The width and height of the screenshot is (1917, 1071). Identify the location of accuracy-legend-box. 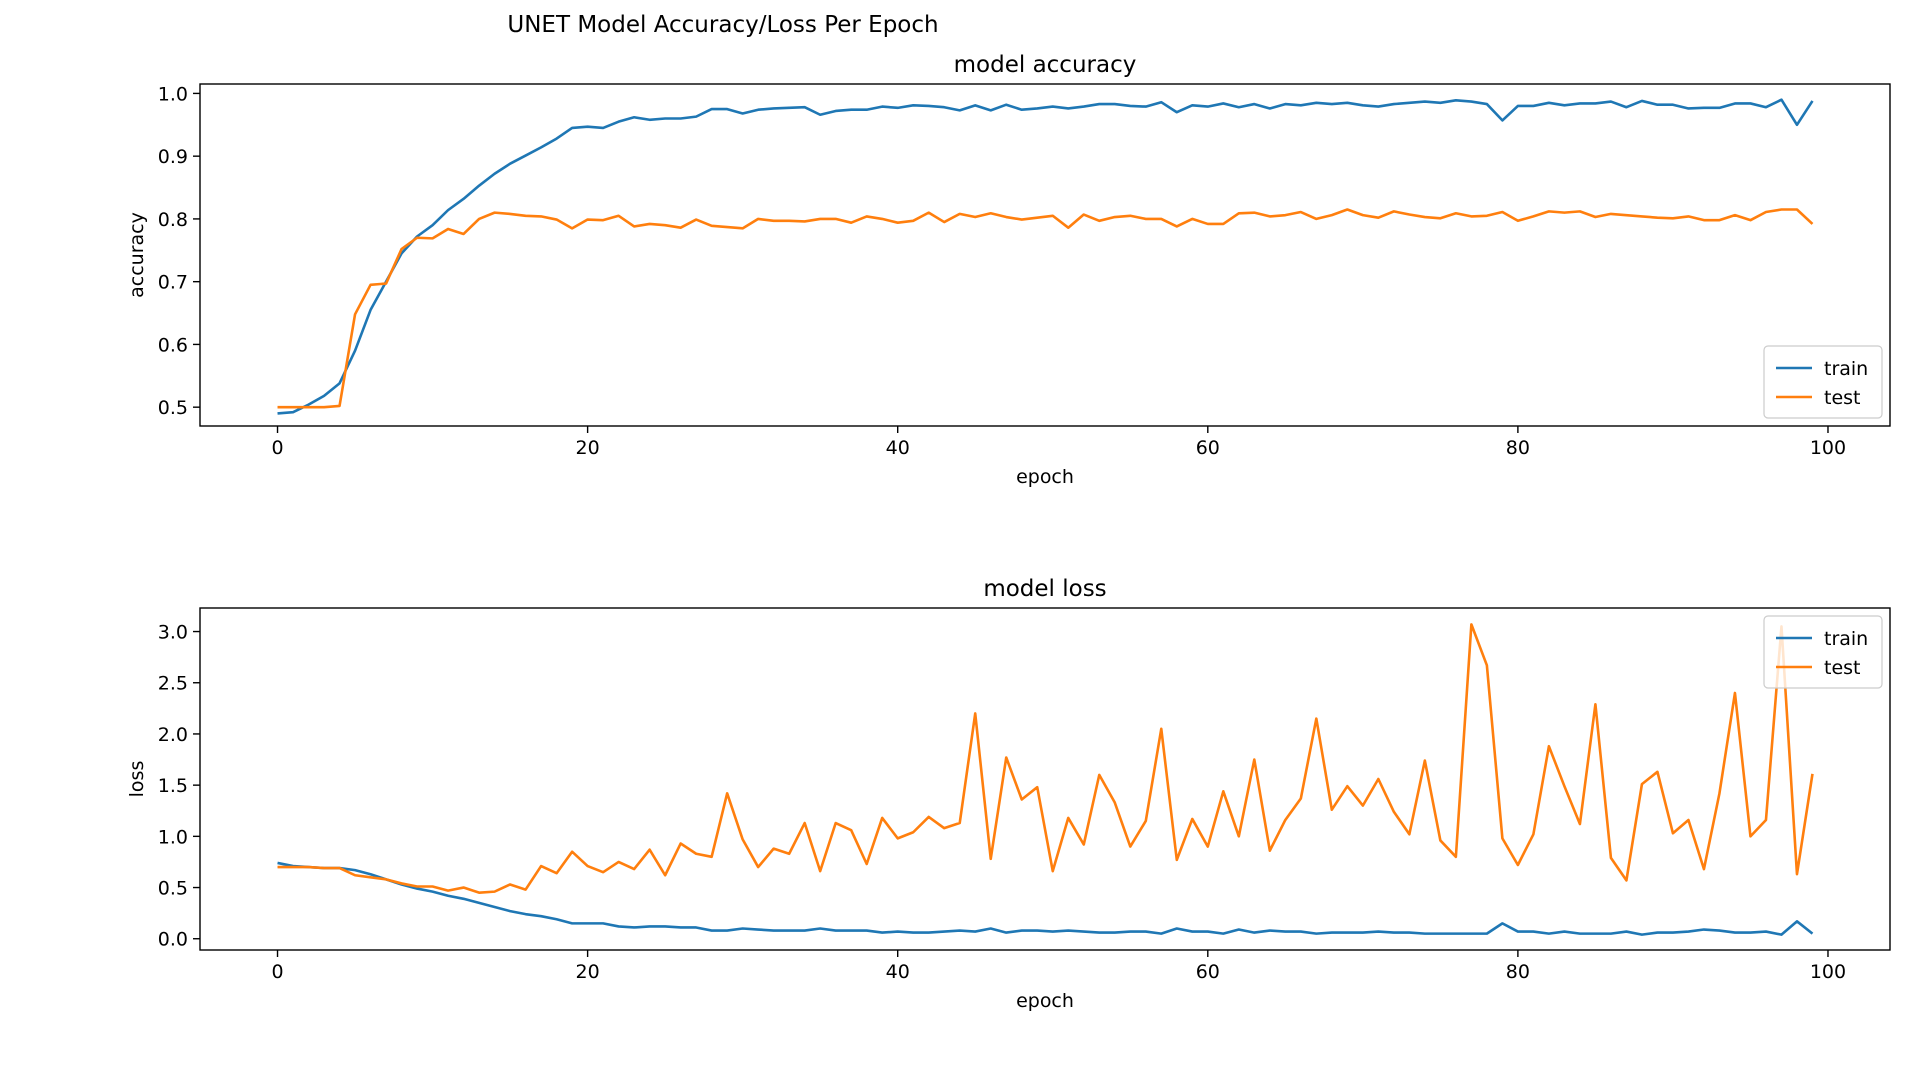
(1823, 382).